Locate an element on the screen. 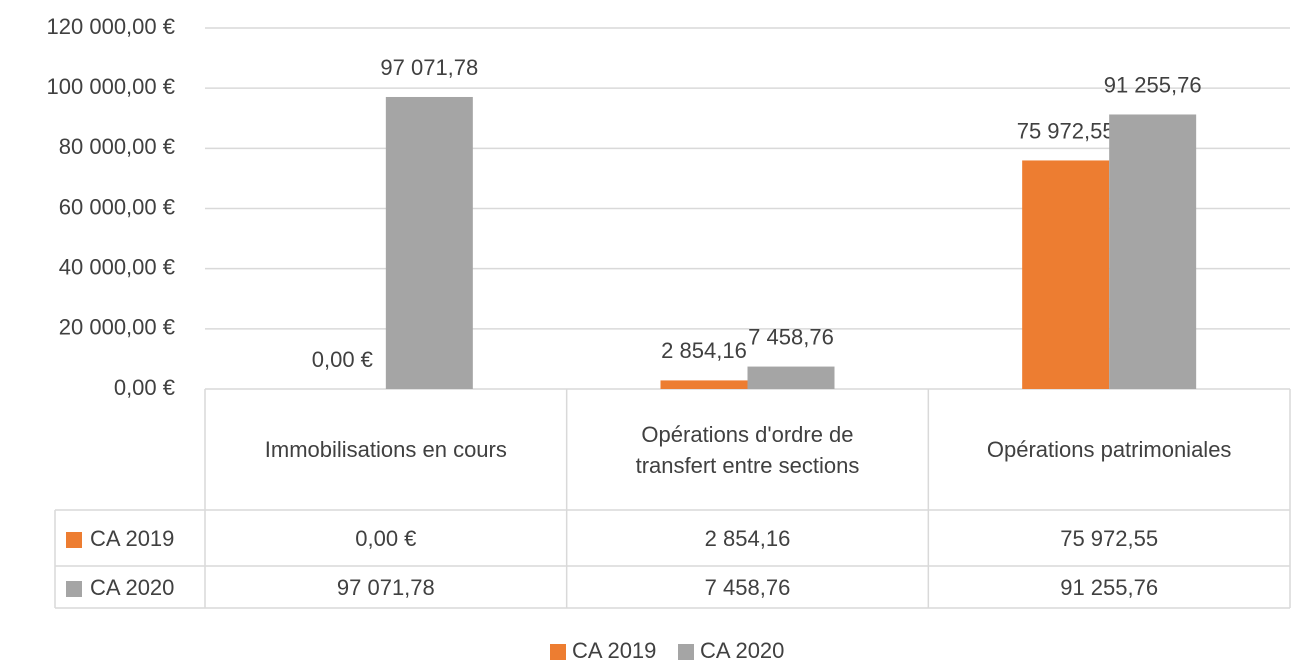 This screenshot has height=664, width=1306. data-label: 2 854,16 is located at coordinates (704, 350).